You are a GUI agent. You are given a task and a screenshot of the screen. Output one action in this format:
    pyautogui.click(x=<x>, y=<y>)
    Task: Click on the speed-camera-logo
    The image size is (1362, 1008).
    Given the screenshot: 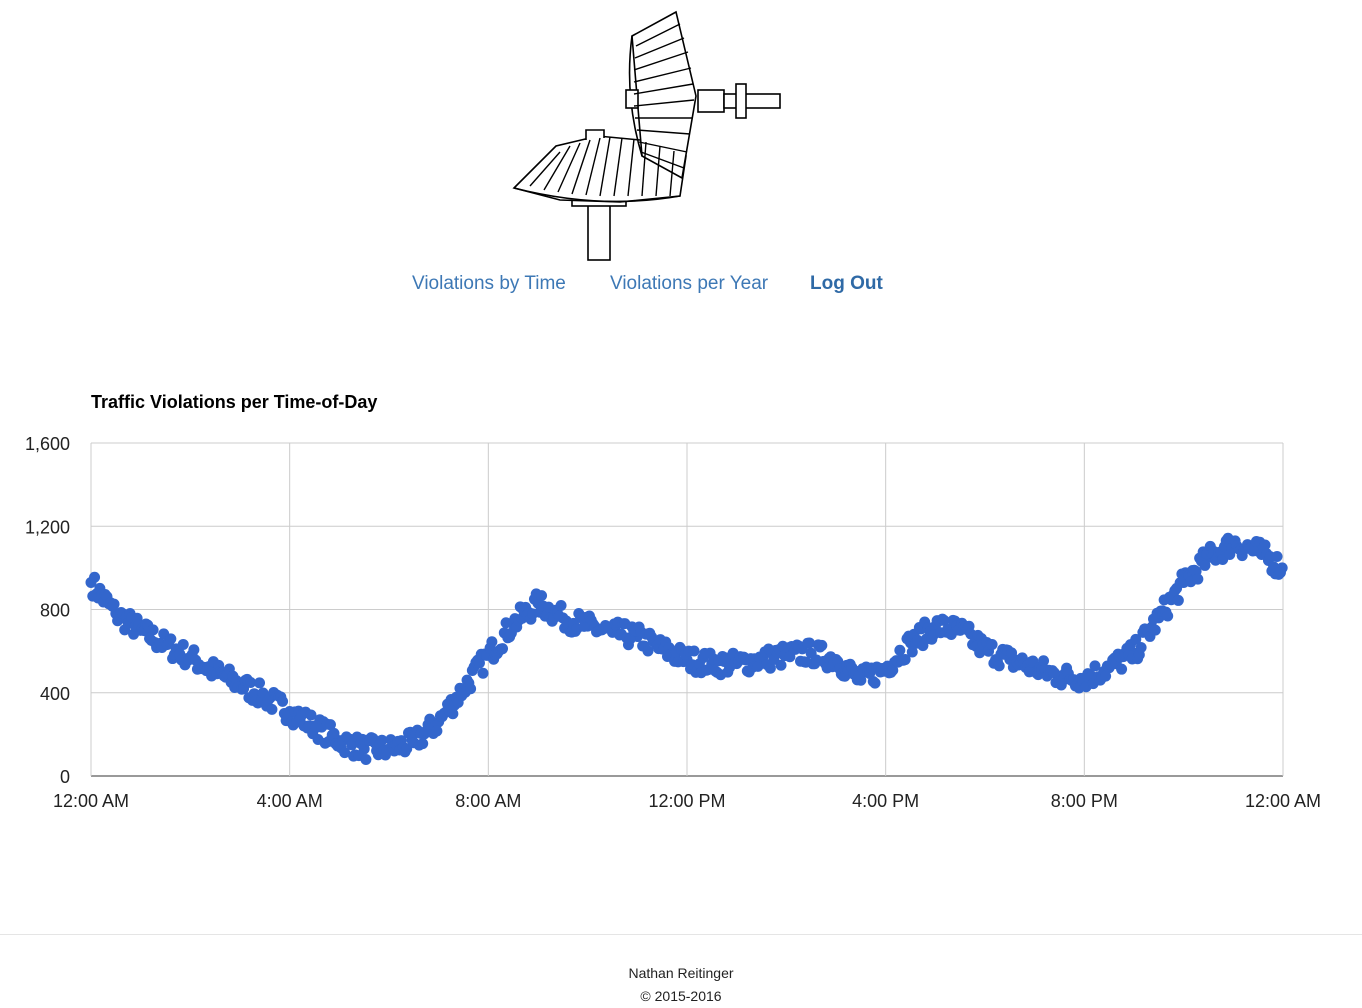 What is the action you would take?
    pyautogui.click(x=646, y=135)
    